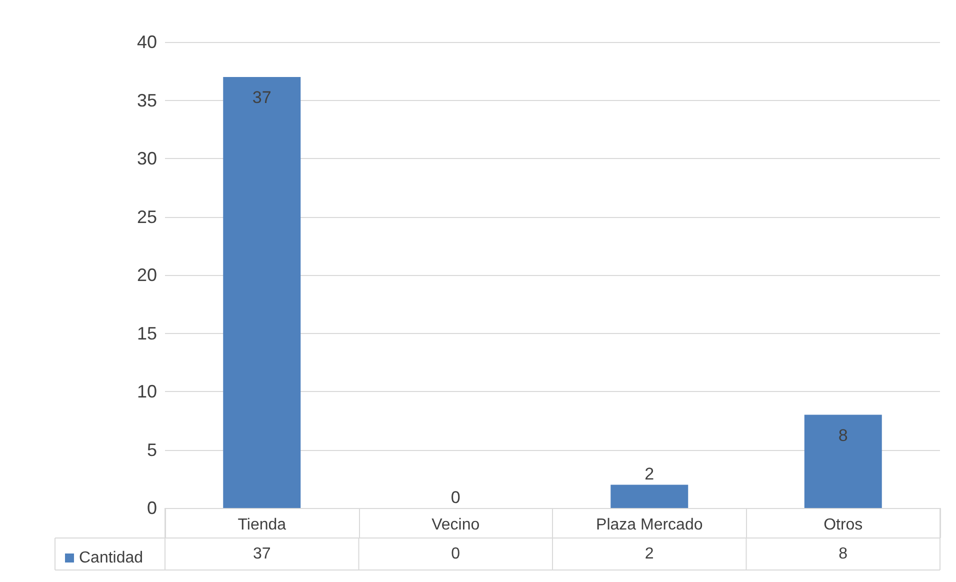 This screenshot has width=956, height=582. I want to click on x-tick-label: Otros, so click(843, 525).